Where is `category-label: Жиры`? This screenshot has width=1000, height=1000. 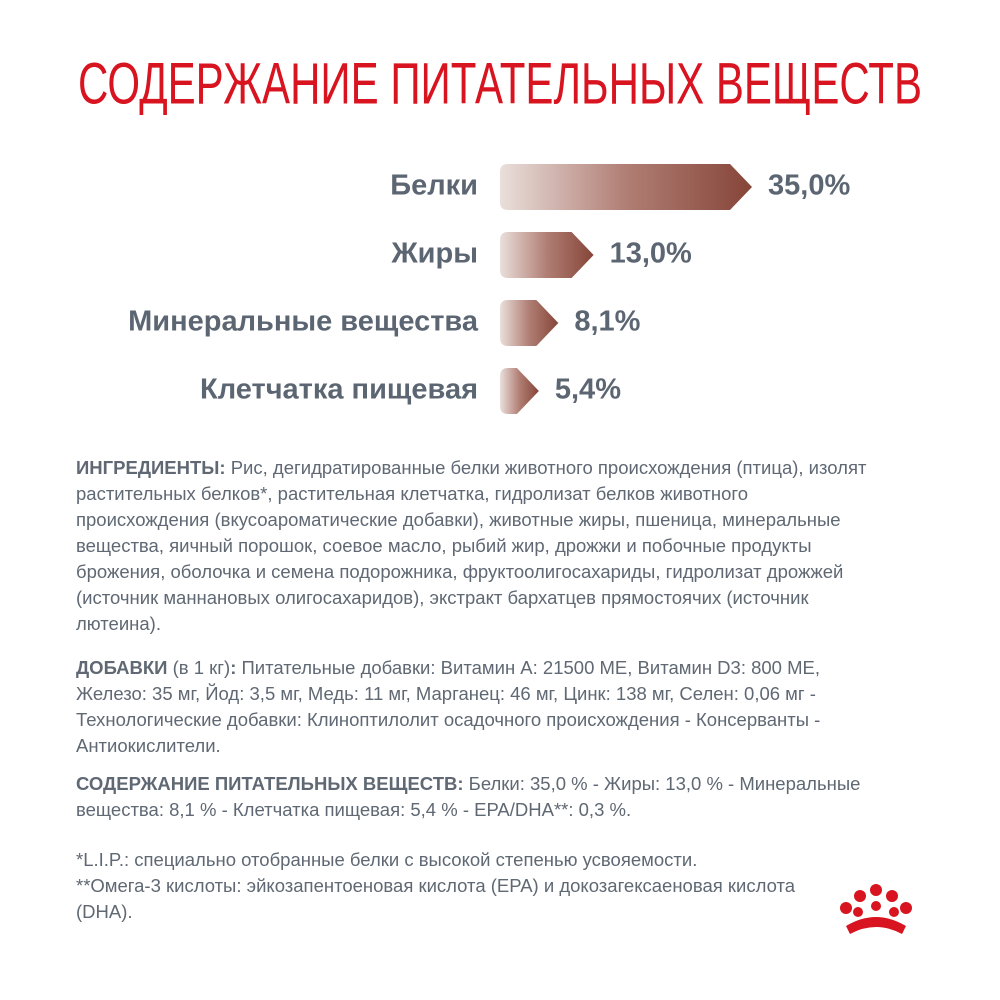
category-label: Жиры is located at coordinates (434, 254).